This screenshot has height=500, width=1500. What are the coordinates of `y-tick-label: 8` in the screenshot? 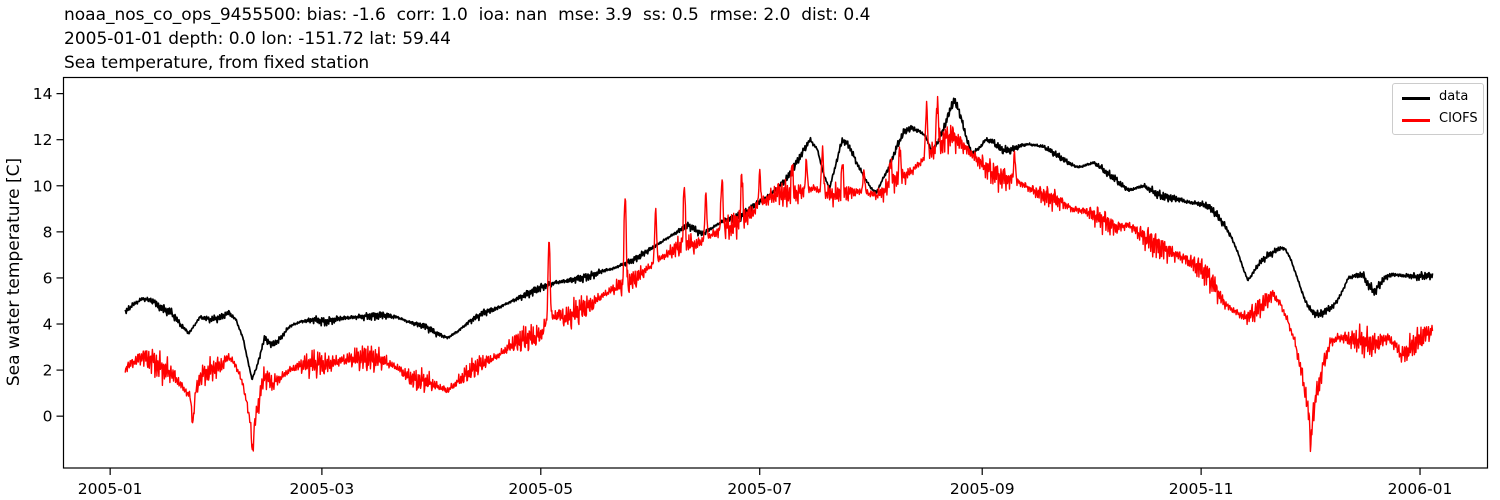 It's located at (48, 232).